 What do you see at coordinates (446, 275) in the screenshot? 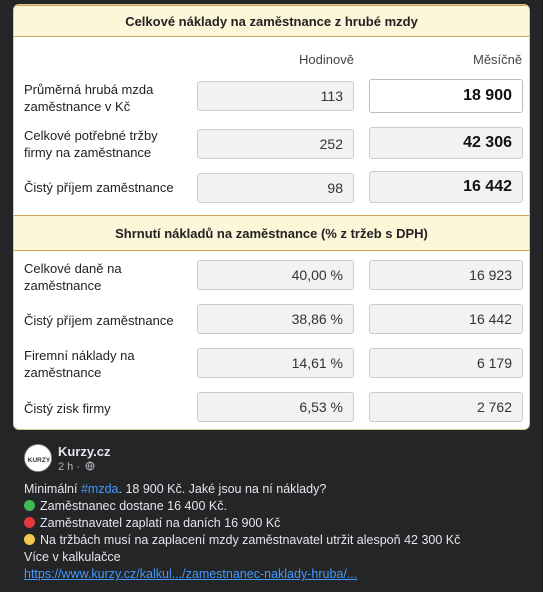
I see `total-taxes-value: 16 923` at bounding box center [446, 275].